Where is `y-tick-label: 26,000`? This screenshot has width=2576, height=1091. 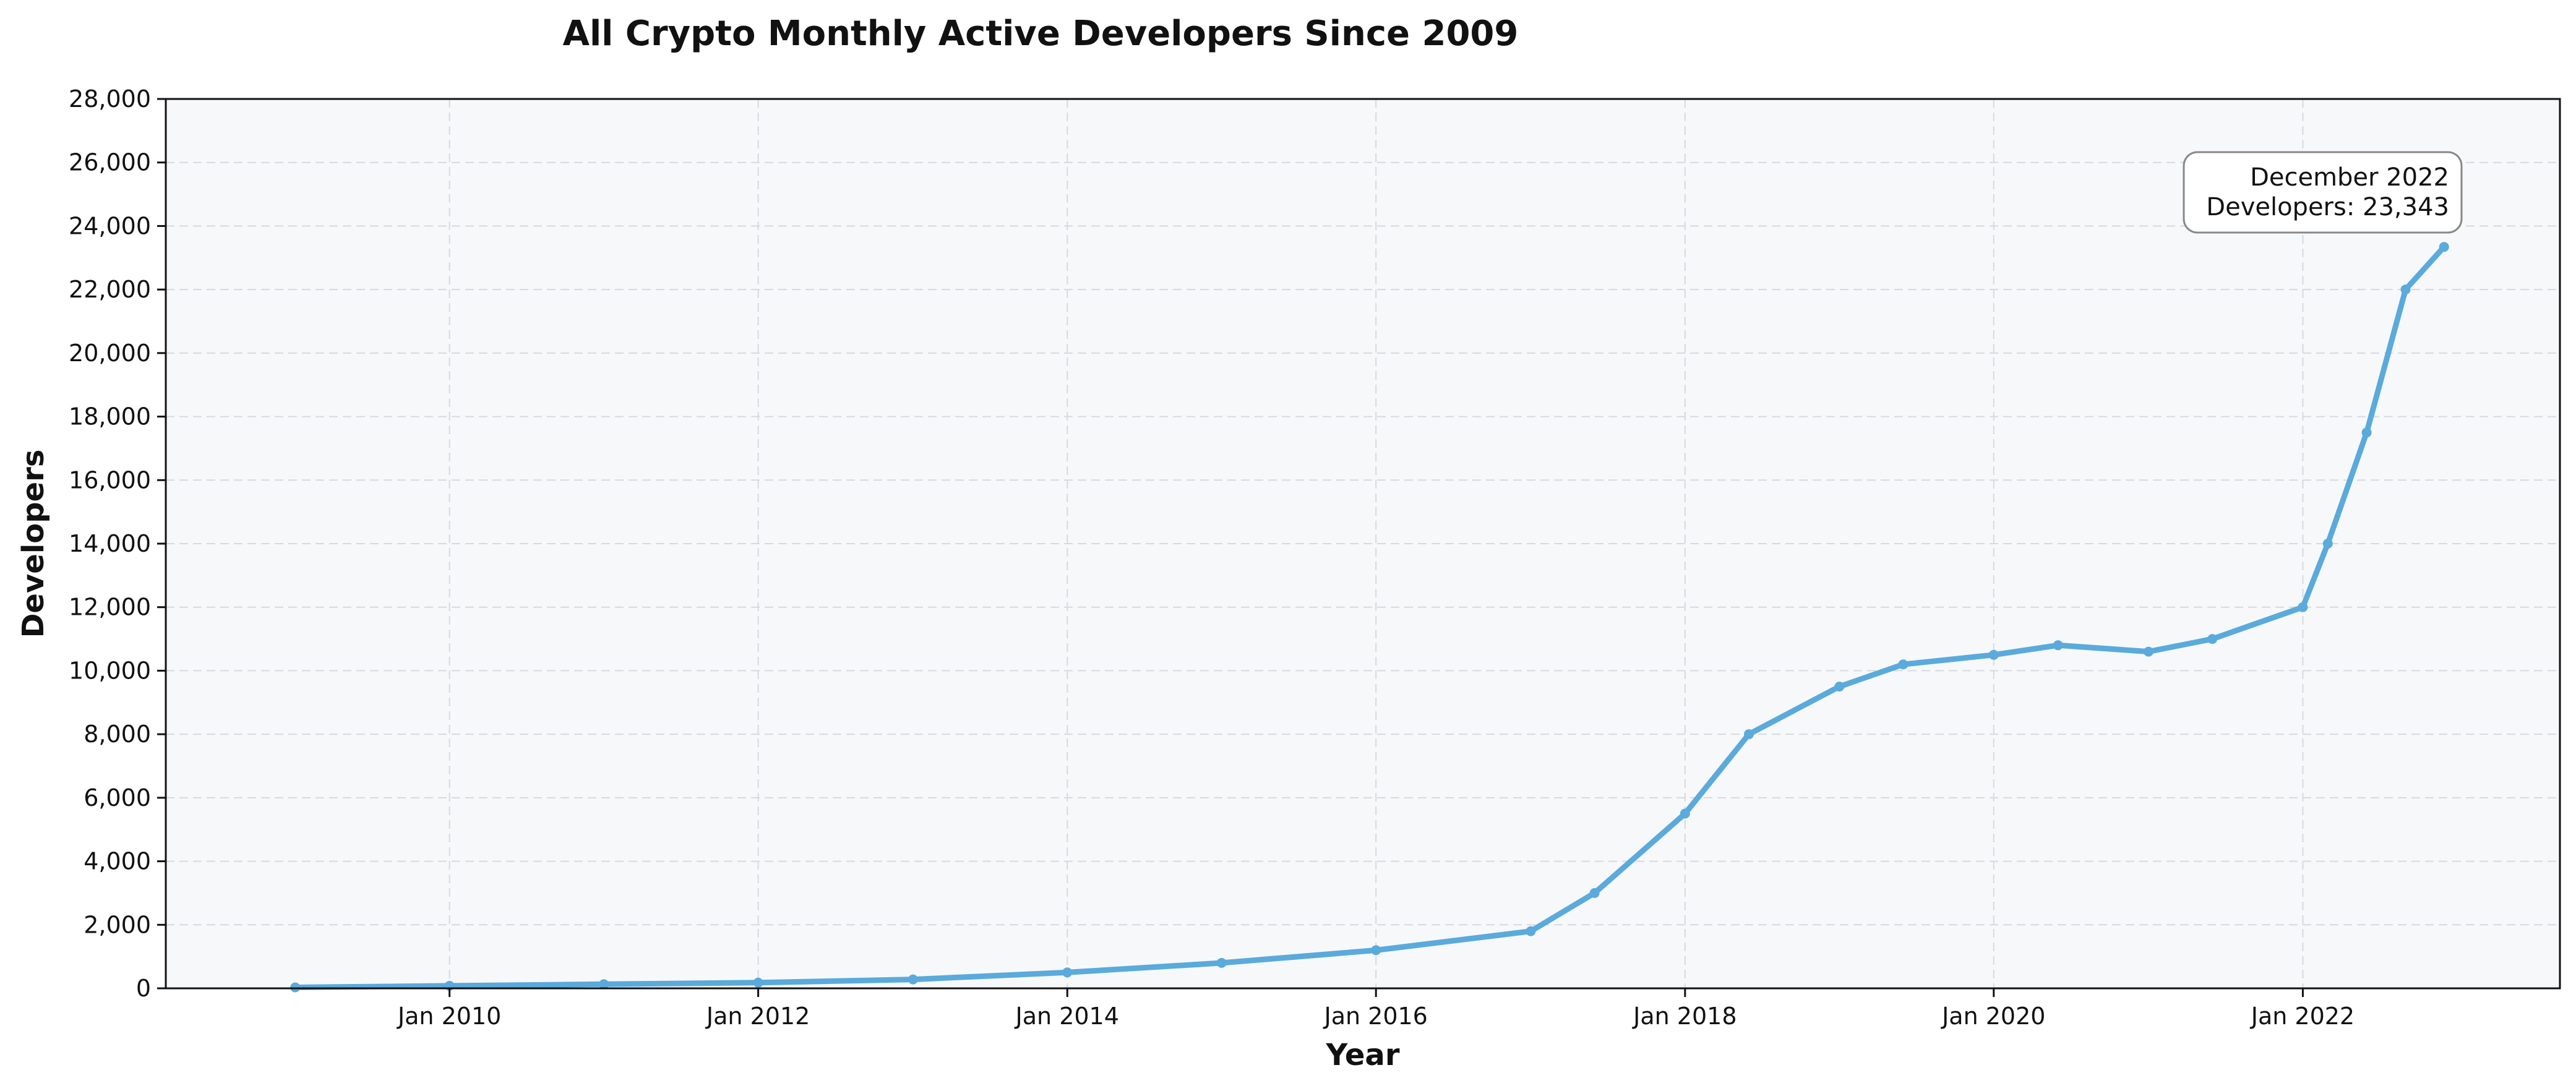 y-tick-label: 26,000 is located at coordinates (110, 162).